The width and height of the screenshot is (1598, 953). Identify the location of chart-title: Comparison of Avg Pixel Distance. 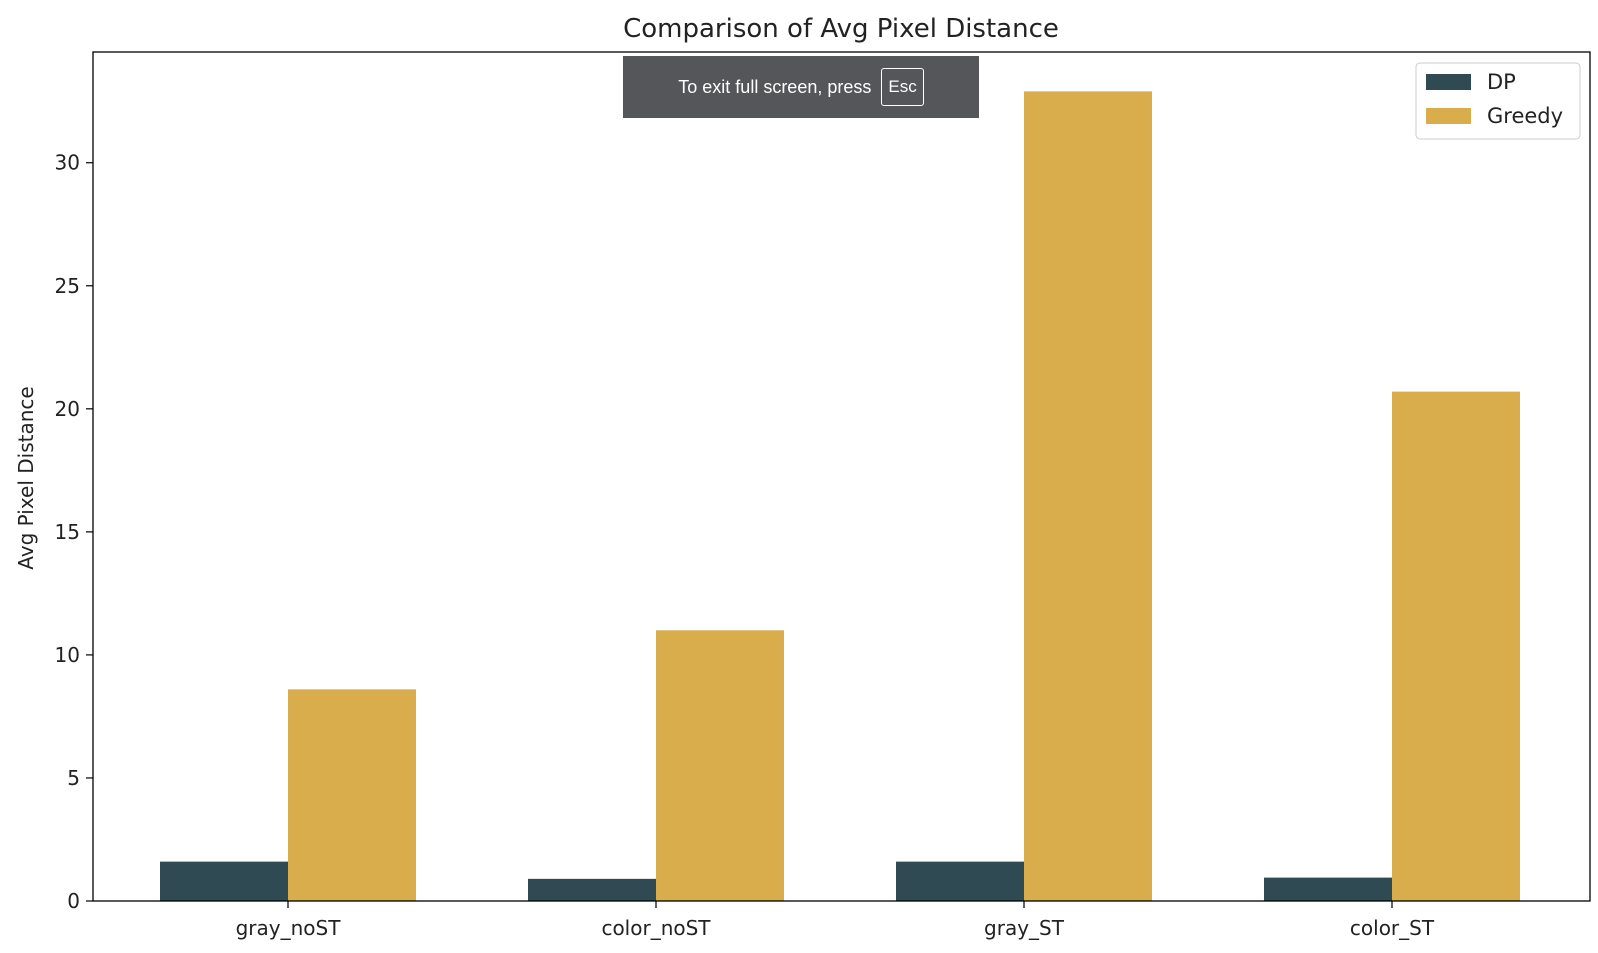
(841, 29).